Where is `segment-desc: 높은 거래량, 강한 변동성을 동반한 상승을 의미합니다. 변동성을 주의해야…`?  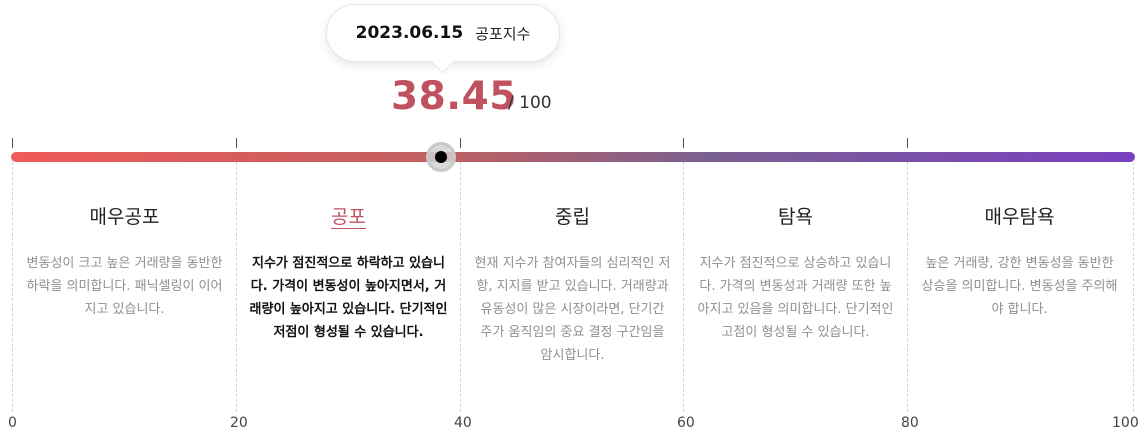
segment-desc: 높은 거래량, 강한 변동성을 동반한 상승을 의미합니다. 변동성을 주의해야… is located at coordinates (1019, 286).